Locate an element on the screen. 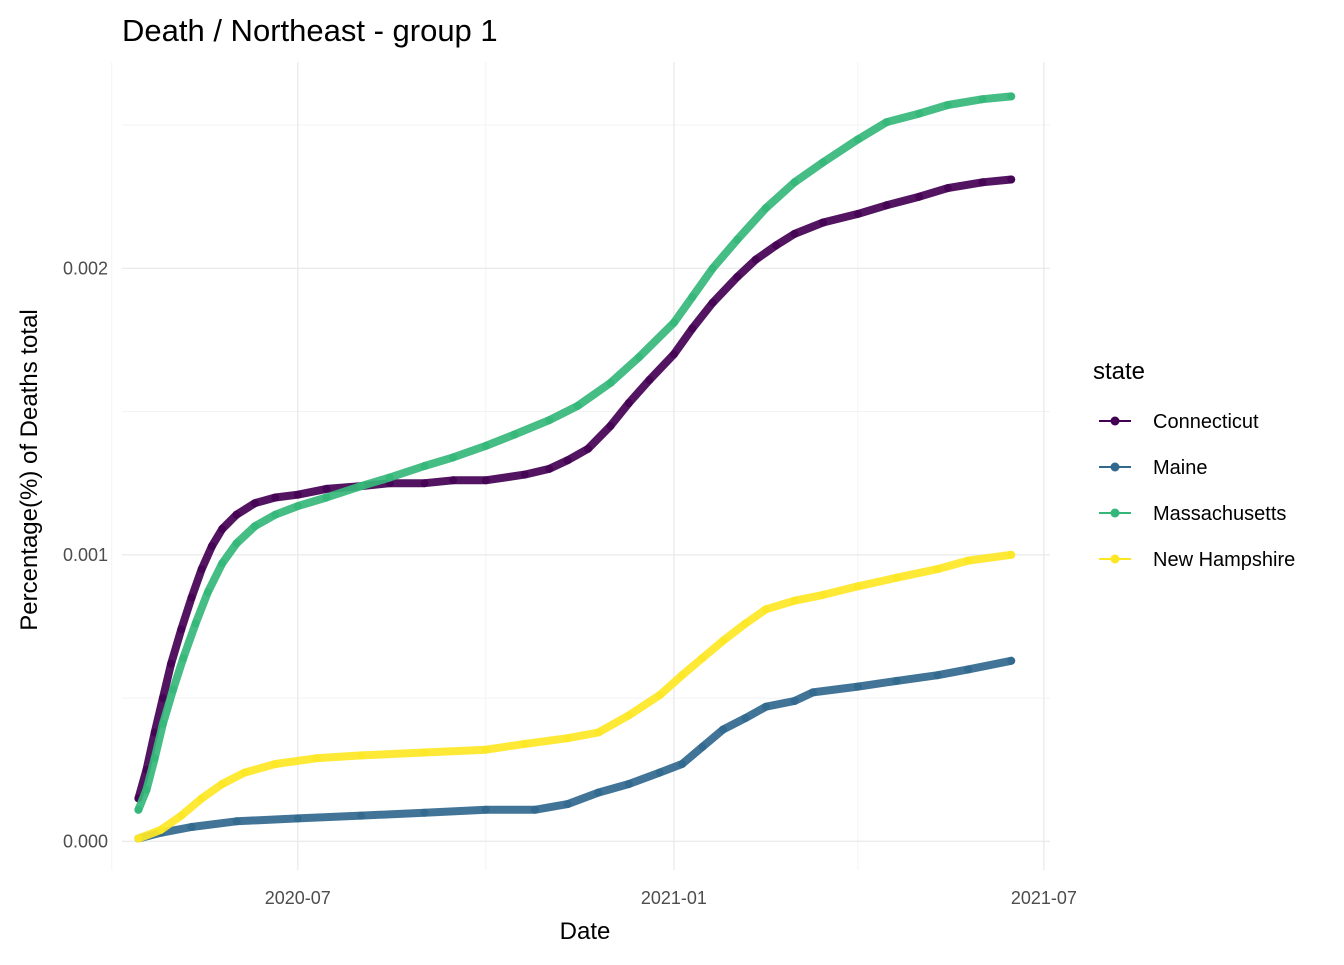 This screenshot has width=1344, height=965. legend-label: New Hampshire is located at coordinates (1224, 560).